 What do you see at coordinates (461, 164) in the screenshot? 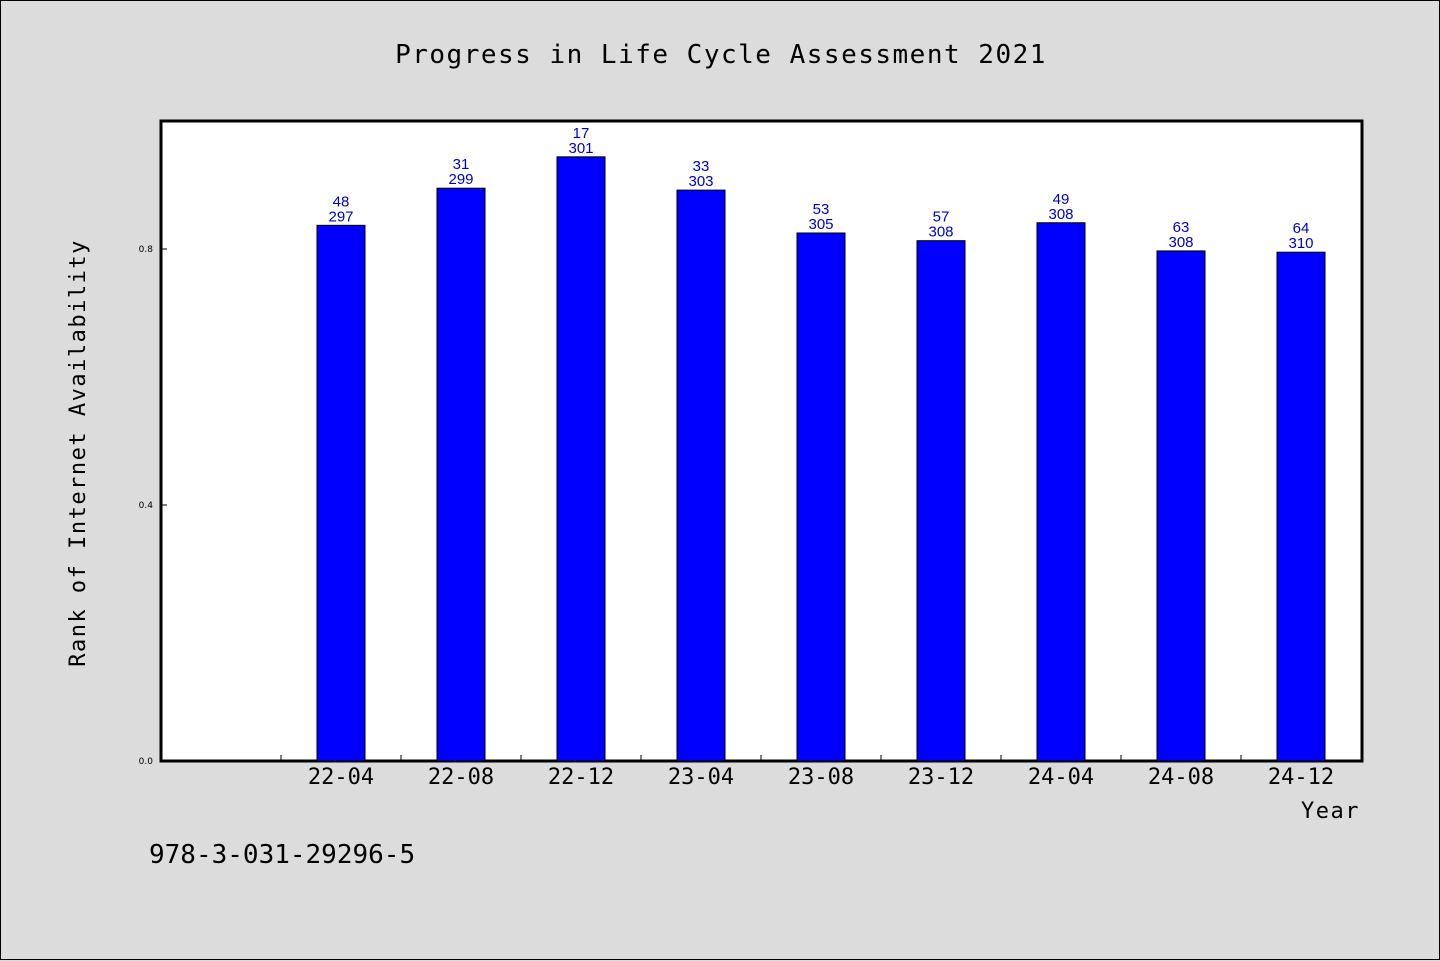
I see `bar-label-top-22-08: 31` at bounding box center [461, 164].